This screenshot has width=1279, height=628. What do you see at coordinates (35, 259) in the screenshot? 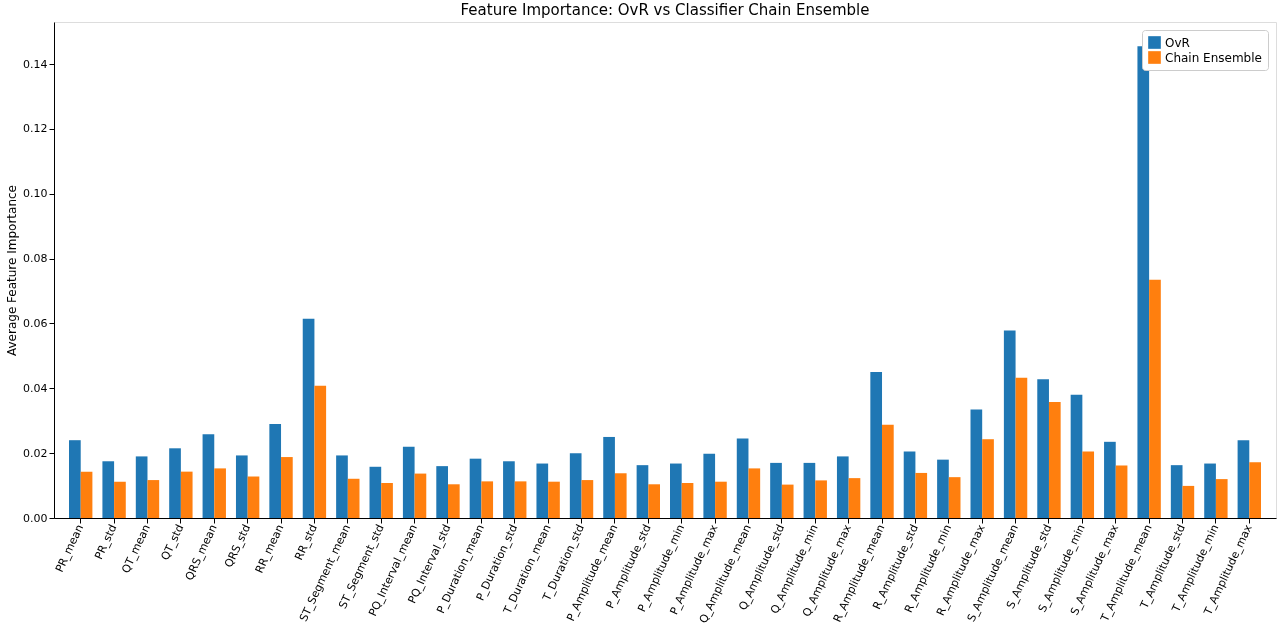
I see `y-tick-label: 0.08` at bounding box center [35, 259].